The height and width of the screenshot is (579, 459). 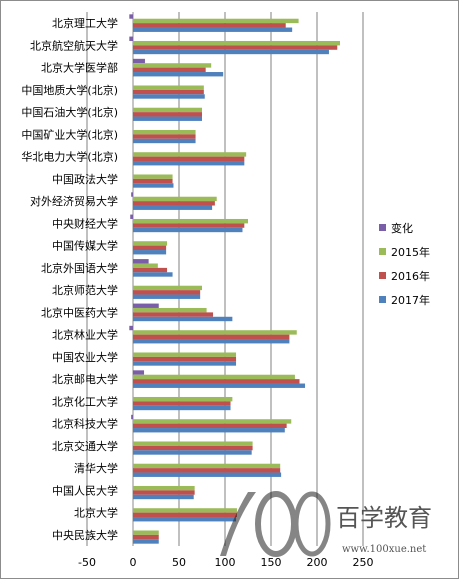 What do you see at coordinates (74, 201) in the screenshot?
I see `category-label: 对外经济贸易大学` at bounding box center [74, 201].